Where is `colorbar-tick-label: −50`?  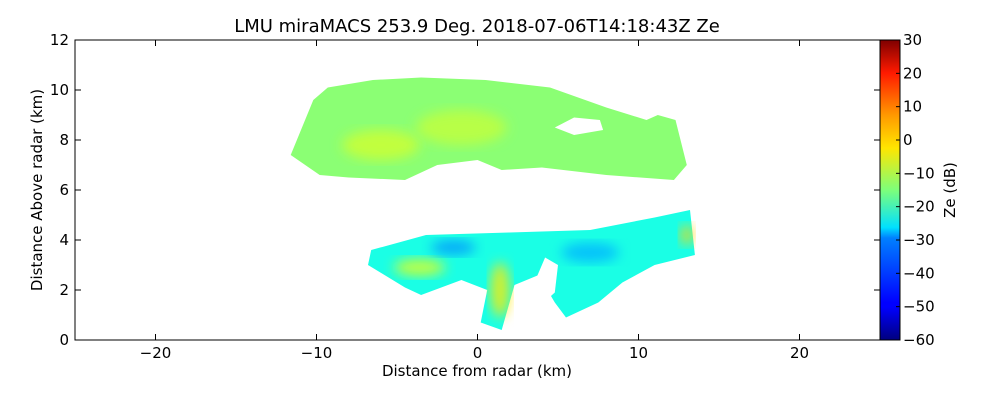 colorbar-tick-label: −50 is located at coordinates (919, 307).